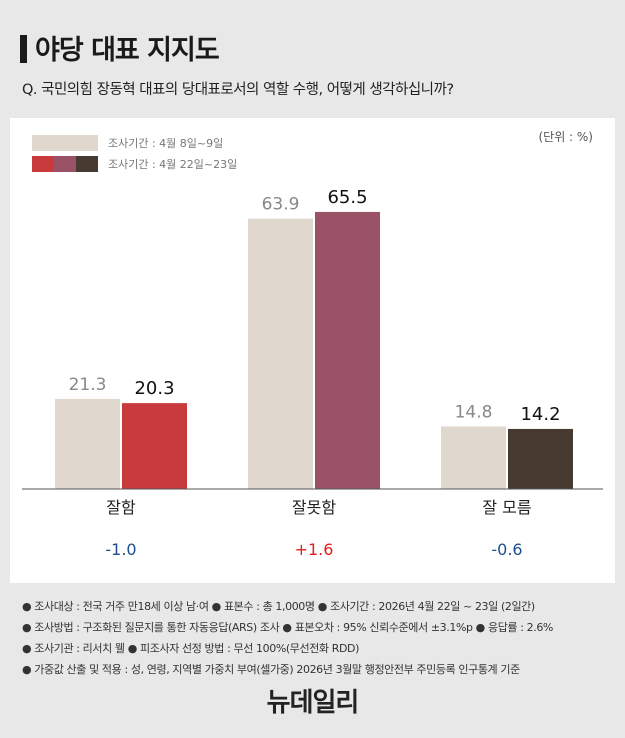  What do you see at coordinates (154, 388) in the screenshot?
I see `value-label: 20.3` at bounding box center [154, 388].